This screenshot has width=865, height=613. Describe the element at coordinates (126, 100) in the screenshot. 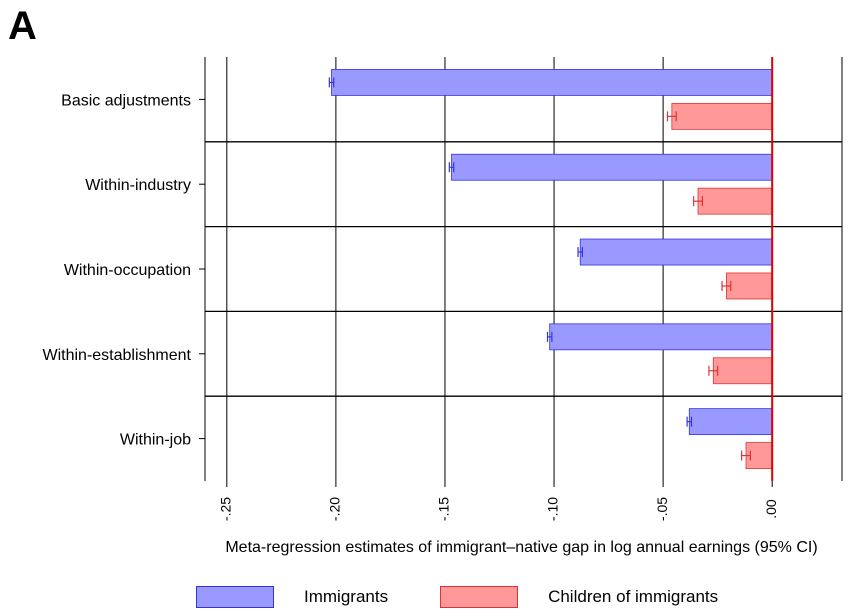

I see `y-tick-label: Basic adjustments` at that location.